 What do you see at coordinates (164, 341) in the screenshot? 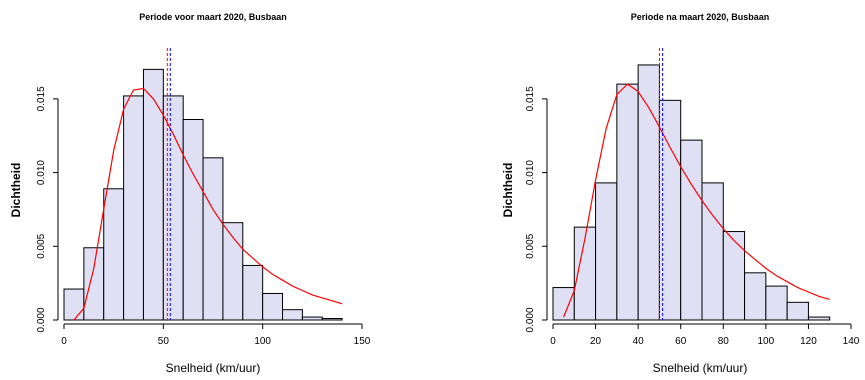
I see `x-tick-label: 50` at bounding box center [164, 341].